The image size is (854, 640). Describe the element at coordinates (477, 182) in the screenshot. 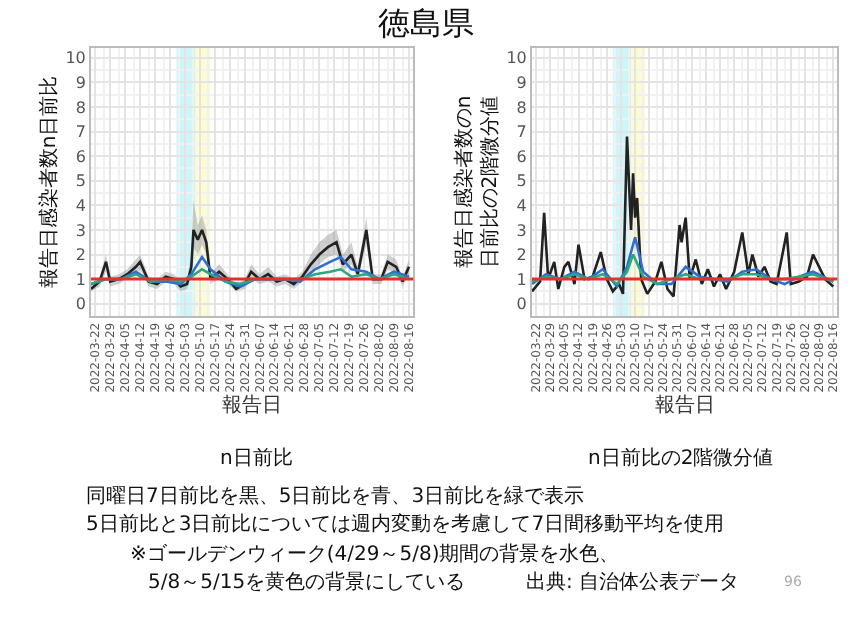

I see `y-axis-title: 報告日感染者数のn日前比の2階微分値` at that location.